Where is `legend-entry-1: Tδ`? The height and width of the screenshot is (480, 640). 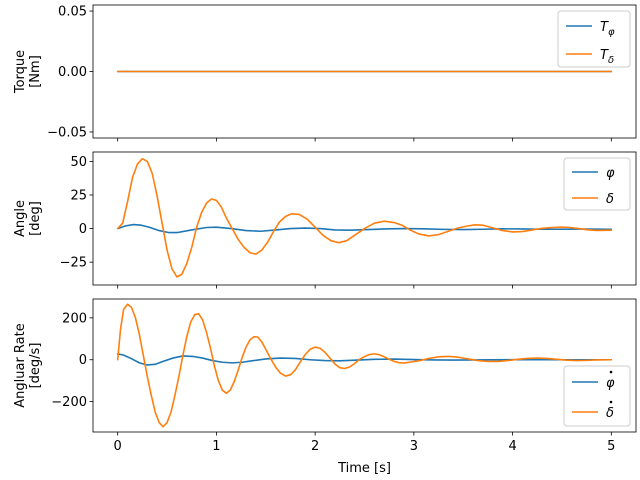 legend-entry-1: Tδ is located at coordinates (607, 57).